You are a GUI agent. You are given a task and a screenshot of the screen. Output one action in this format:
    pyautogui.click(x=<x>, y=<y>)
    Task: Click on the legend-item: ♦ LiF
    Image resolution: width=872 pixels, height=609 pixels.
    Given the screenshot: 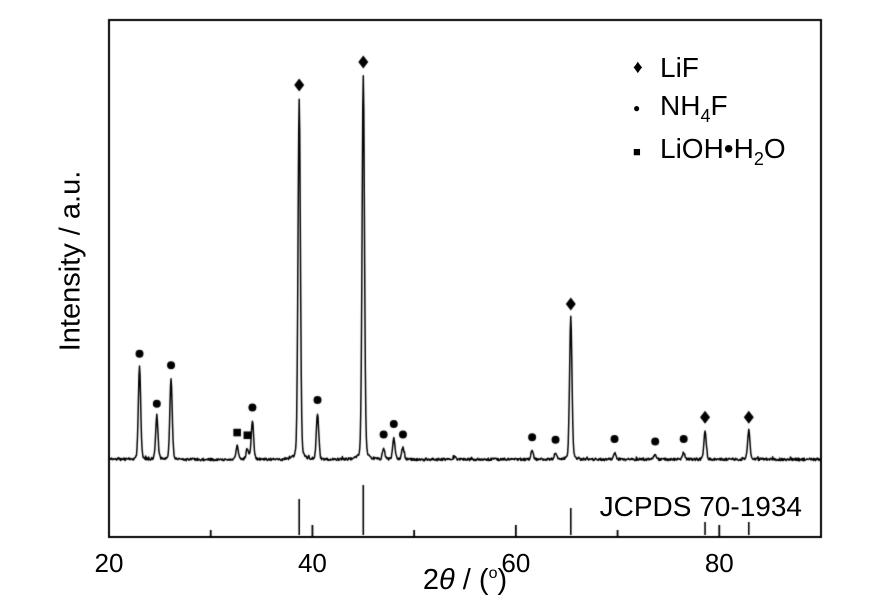 What is the action you would take?
    pyautogui.click(x=706, y=68)
    